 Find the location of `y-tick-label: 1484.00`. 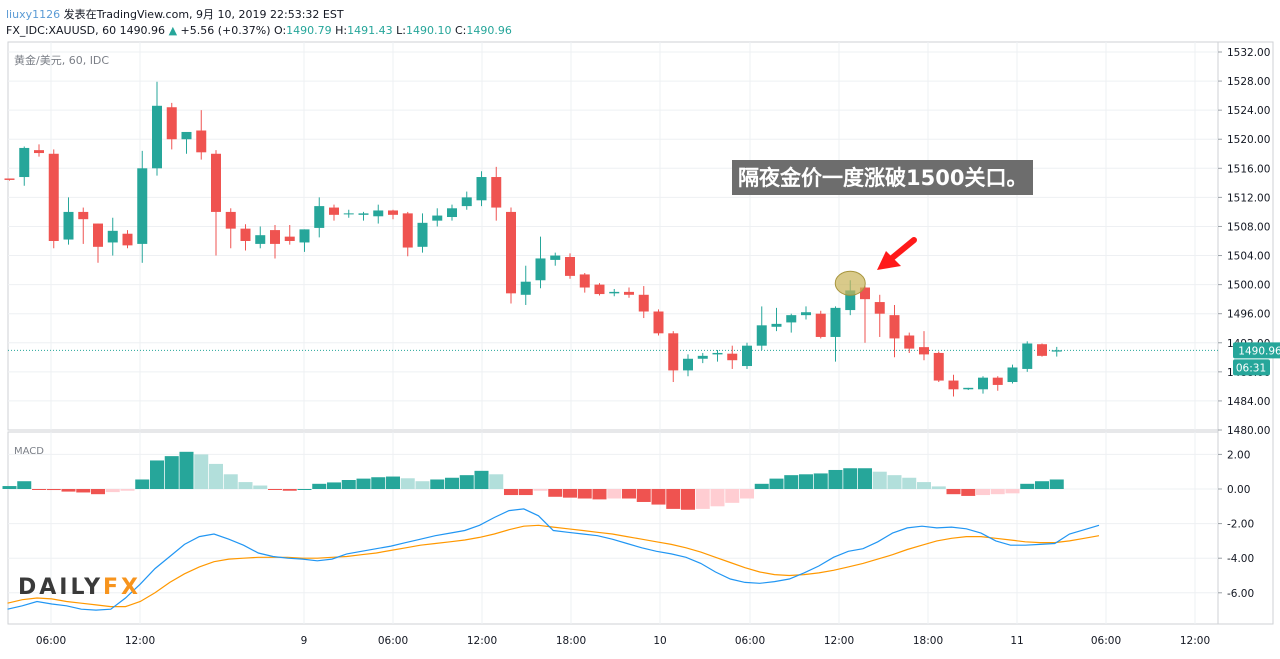

y-tick-label: 1484.00 is located at coordinates (1248, 402).